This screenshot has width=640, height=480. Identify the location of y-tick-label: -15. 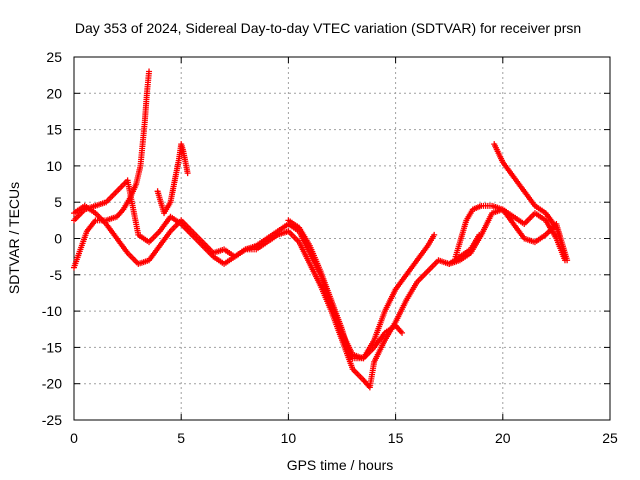
(52, 347).